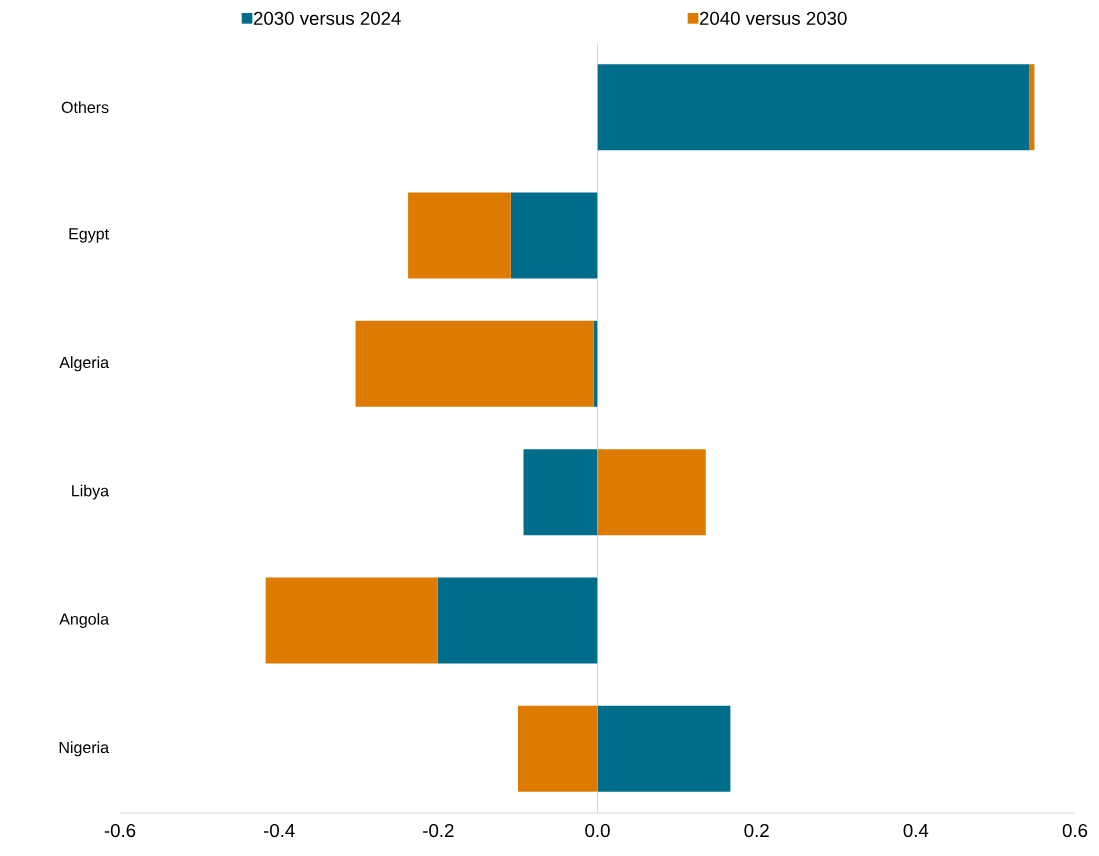  What do you see at coordinates (84, 364) in the screenshot?
I see `y-tick-label: Algeria` at bounding box center [84, 364].